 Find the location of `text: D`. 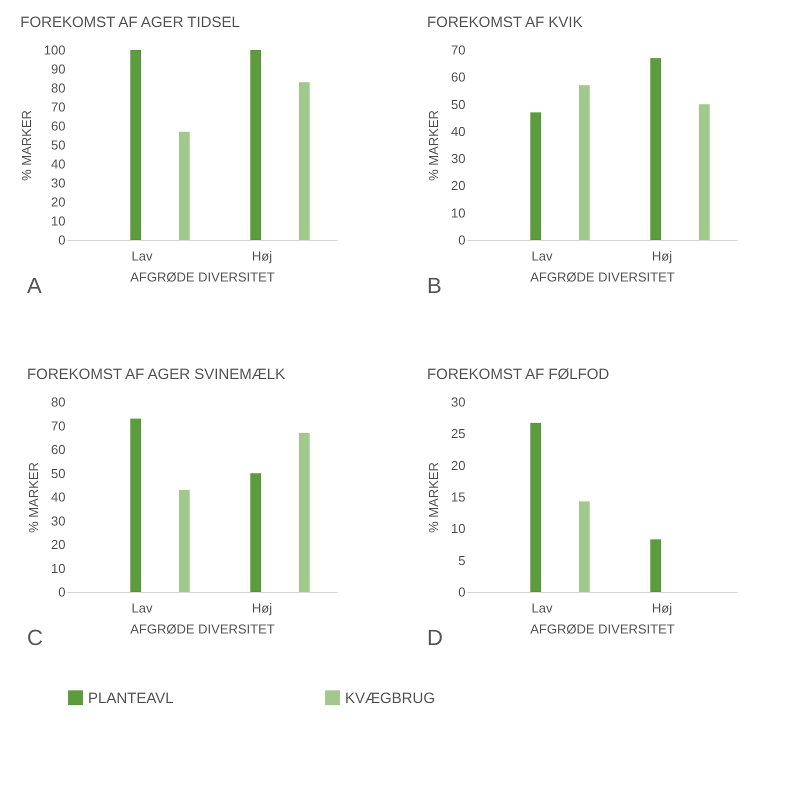

text: D is located at coordinates (435, 637).